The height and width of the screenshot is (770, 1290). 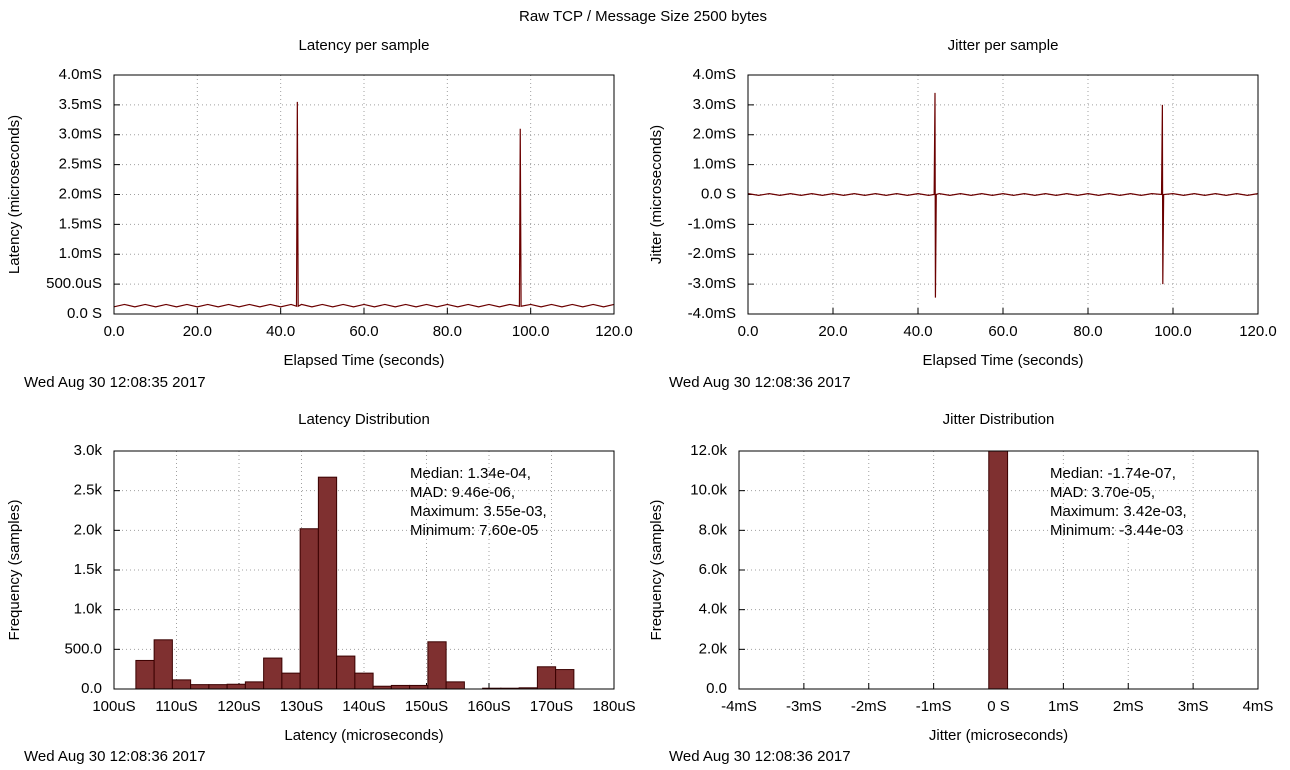 I want to click on y-tick-label: 500.0uS, so click(x=74, y=283).